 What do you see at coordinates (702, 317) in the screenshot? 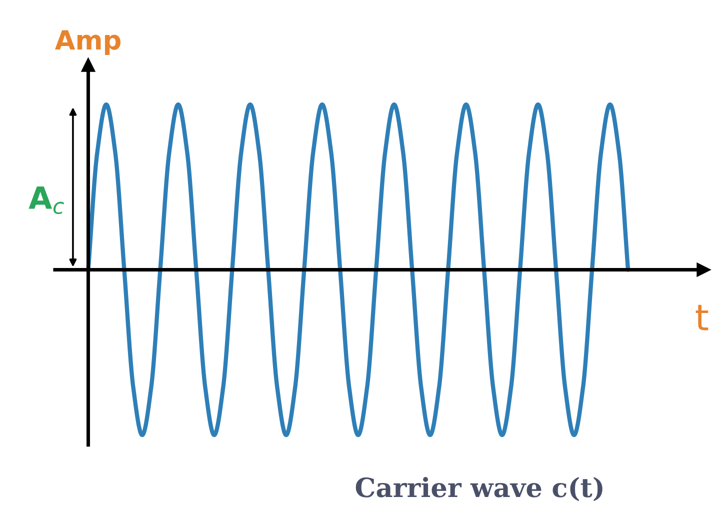
I see `x-axis-title: t` at bounding box center [702, 317].